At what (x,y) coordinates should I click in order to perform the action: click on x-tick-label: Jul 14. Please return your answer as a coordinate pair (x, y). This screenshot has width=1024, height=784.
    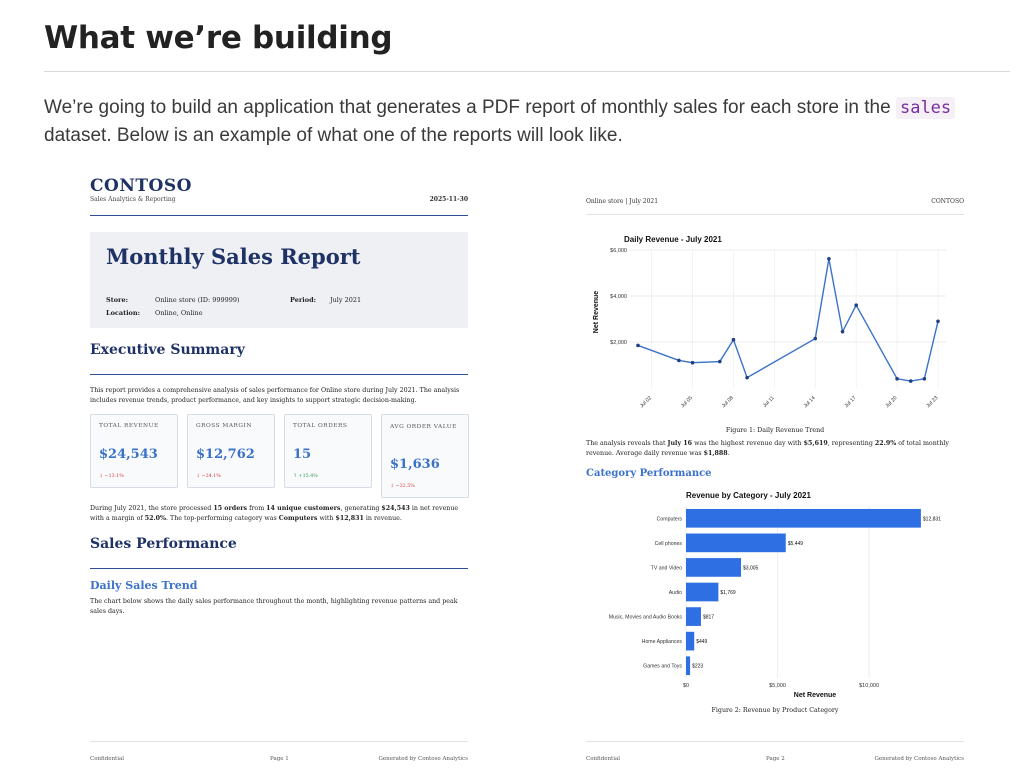
    Looking at the image, I should click on (810, 402).